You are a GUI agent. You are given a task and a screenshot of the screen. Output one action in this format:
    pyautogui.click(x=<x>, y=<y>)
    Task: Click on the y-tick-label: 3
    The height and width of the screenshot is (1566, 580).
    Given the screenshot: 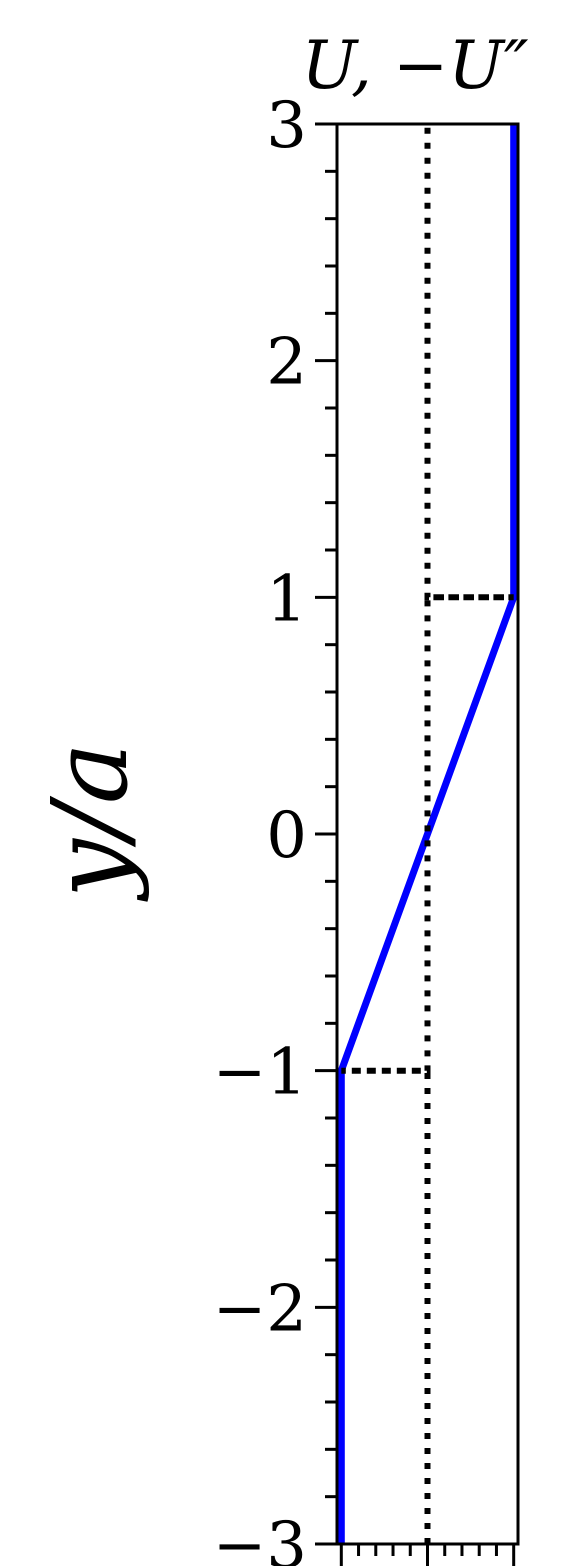 What is the action you would take?
    pyautogui.click(x=286, y=126)
    